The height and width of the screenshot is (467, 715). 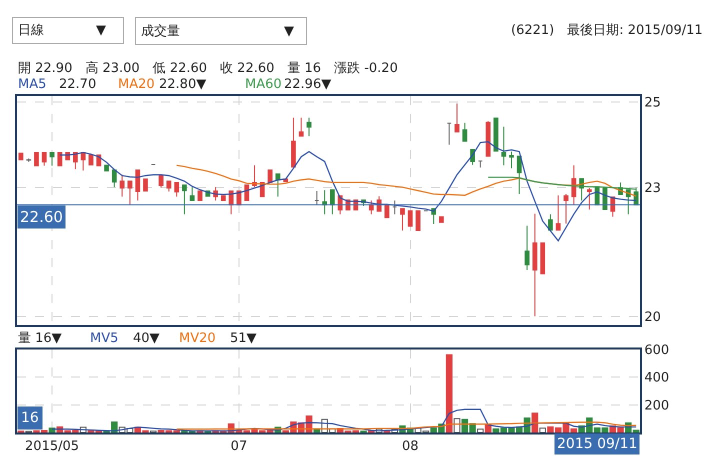 What do you see at coordinates (657, 350) in the screenshot?
I see `y-tick-label: 600` at bounding box center [657, 350].